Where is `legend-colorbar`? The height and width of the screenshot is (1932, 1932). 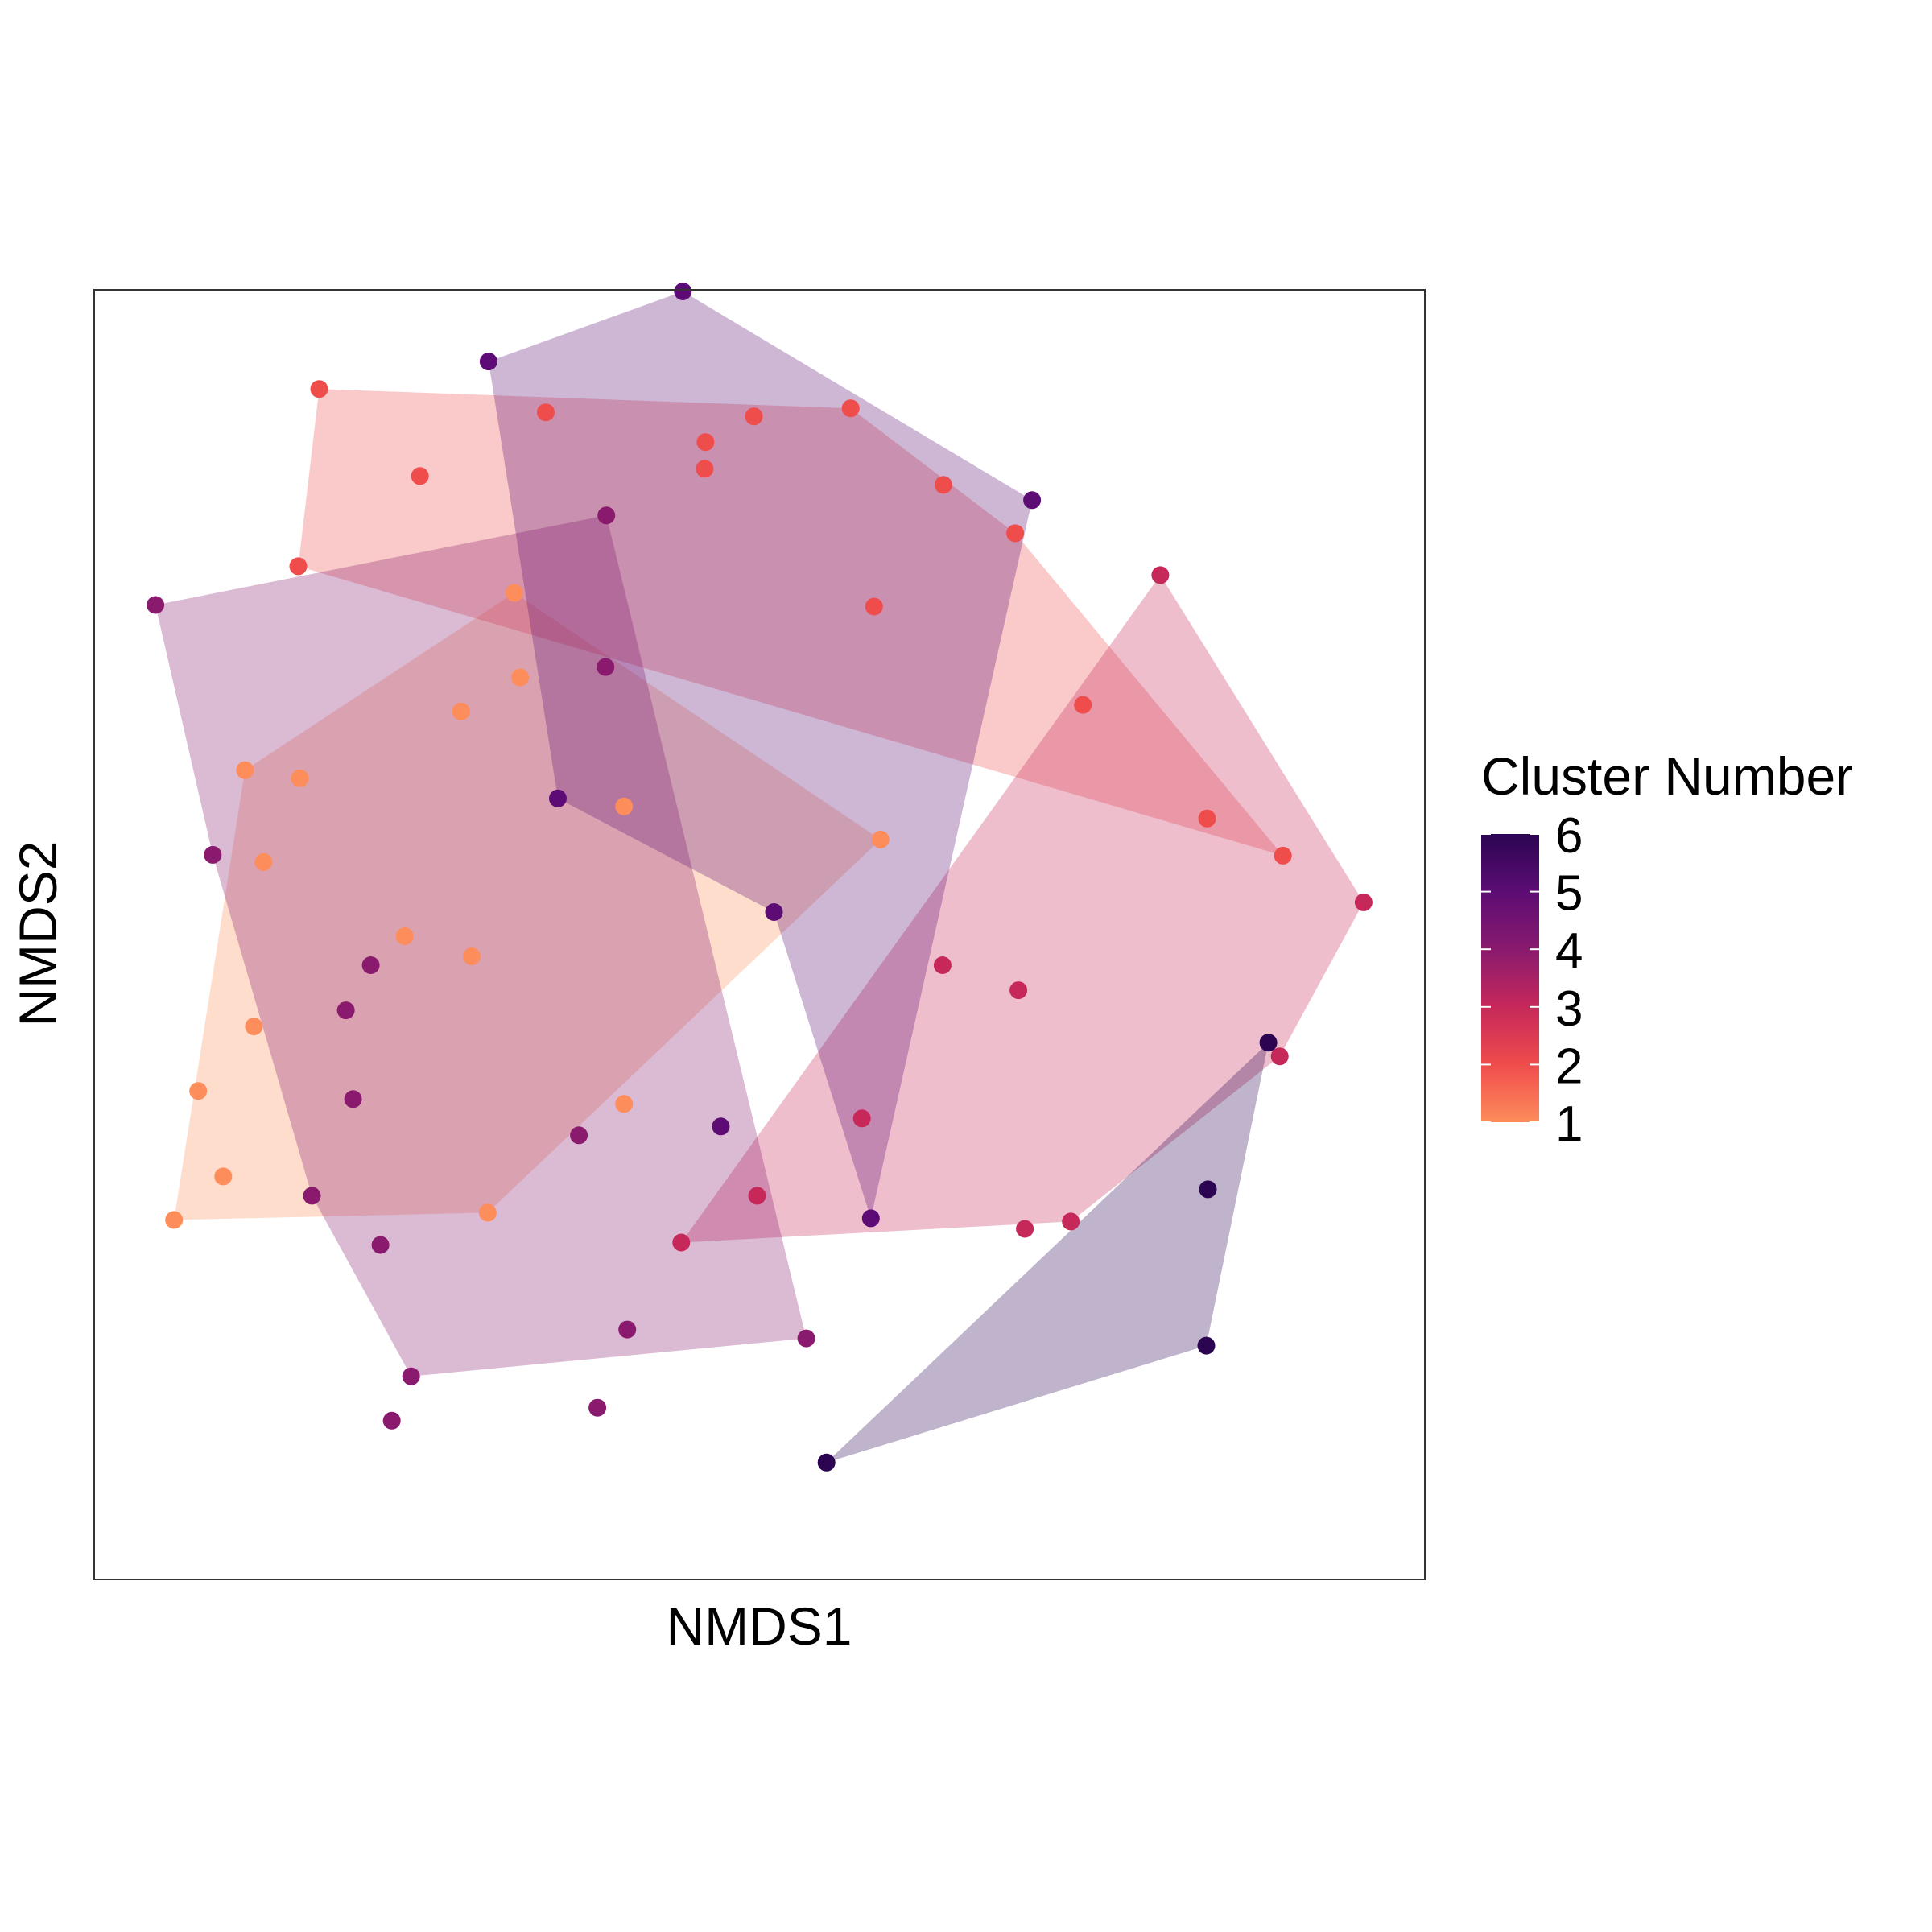
legend-colorbar is located at coordinates (1510, 978).